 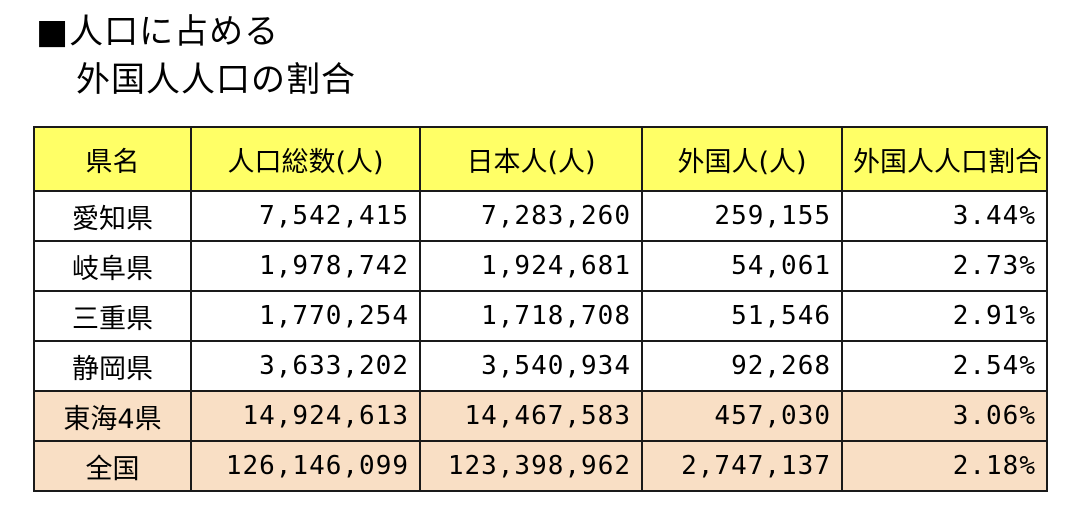 I want to click on cell-prefecture: 岐阜県, so click(x=112, y=266).